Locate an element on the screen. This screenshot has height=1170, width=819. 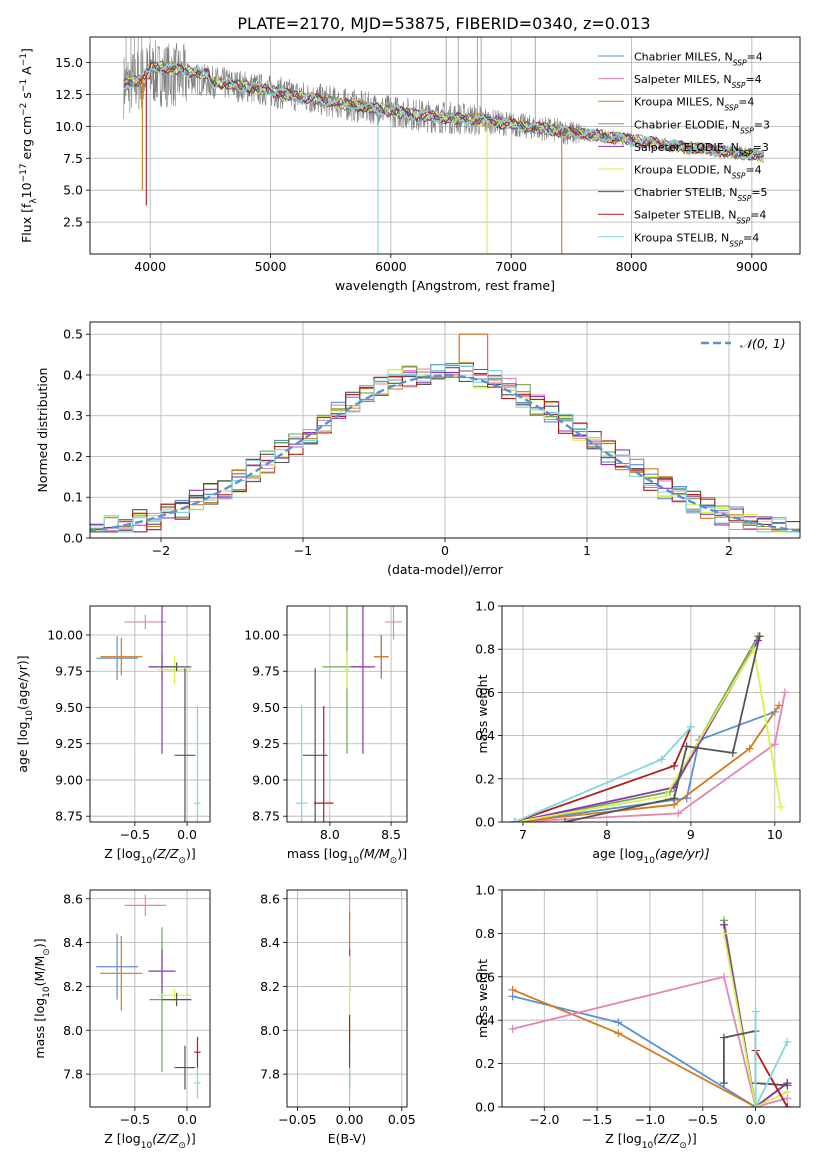
mass-vs-ebv-panel: −0.05 0.00 0.05 7.8 8.0 8.2 8.4 8.6 E(B-V) is located at coordinates (338, 1017).